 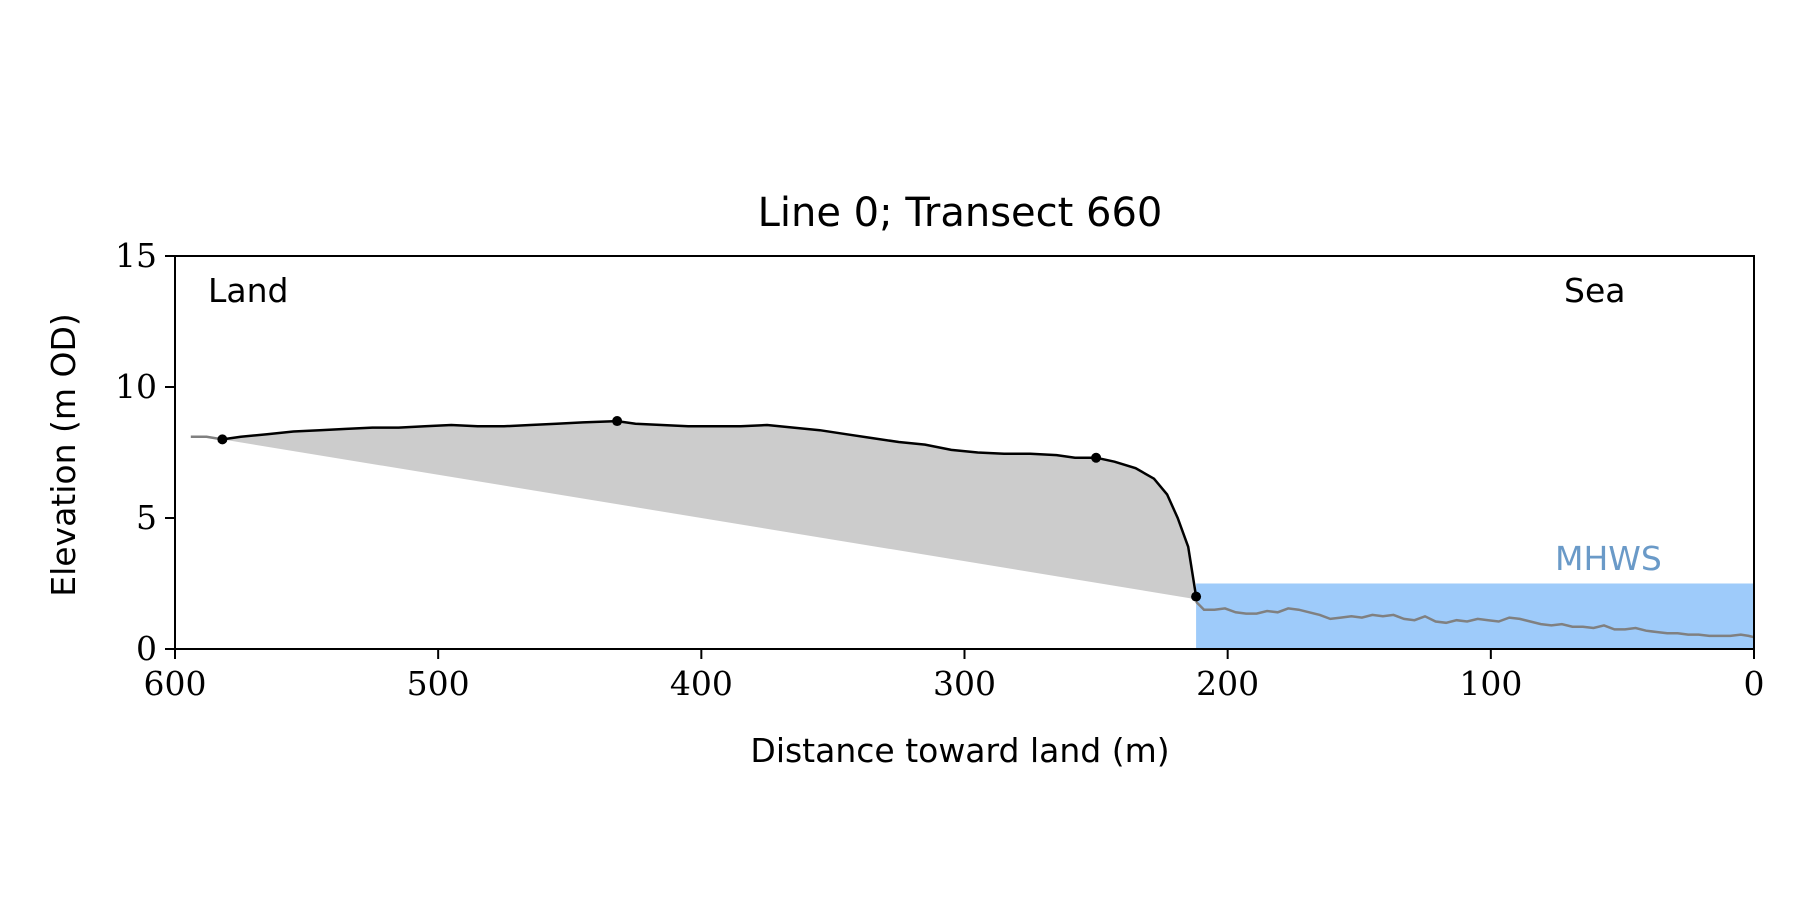 I want to click on land-annotation: Land, so click(x=248, y=290).